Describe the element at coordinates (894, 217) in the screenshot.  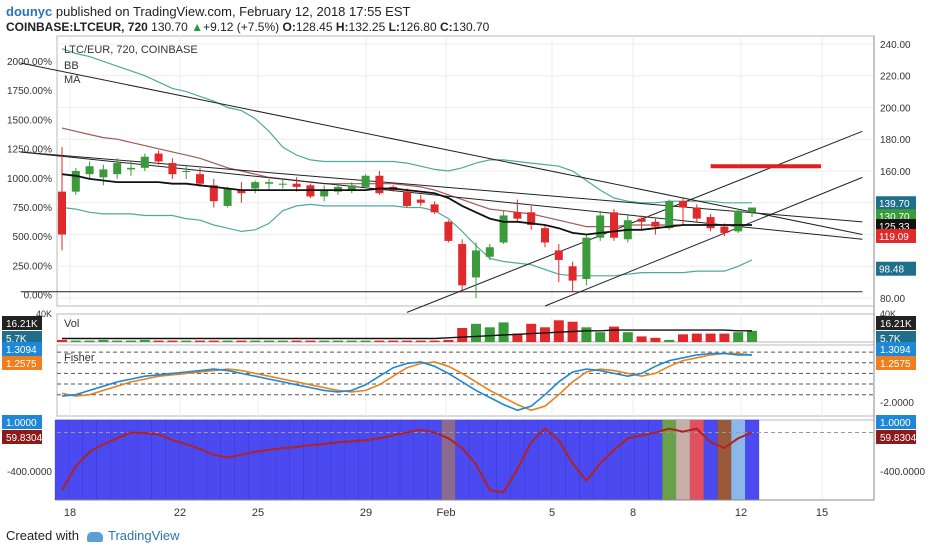
I see `price-badge-label: 130.70` at that location.